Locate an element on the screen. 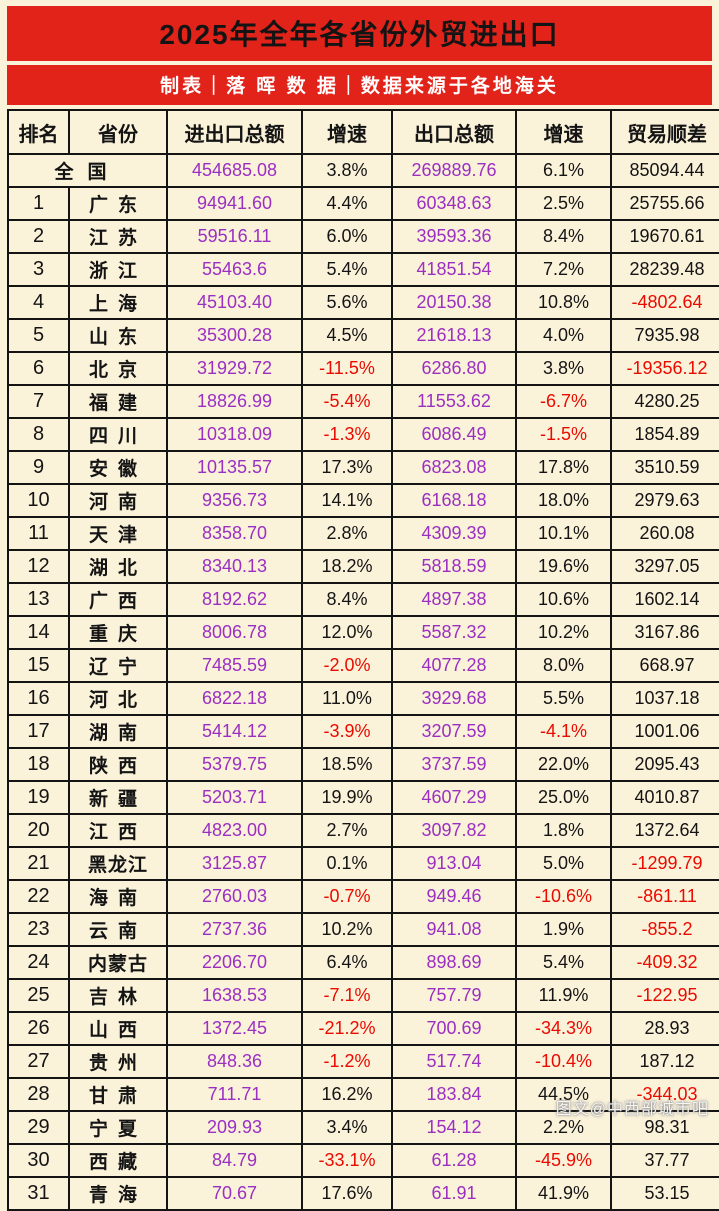 The image size is (719, 1211). cell-rank: 14 is located at coordinates (38, 632).